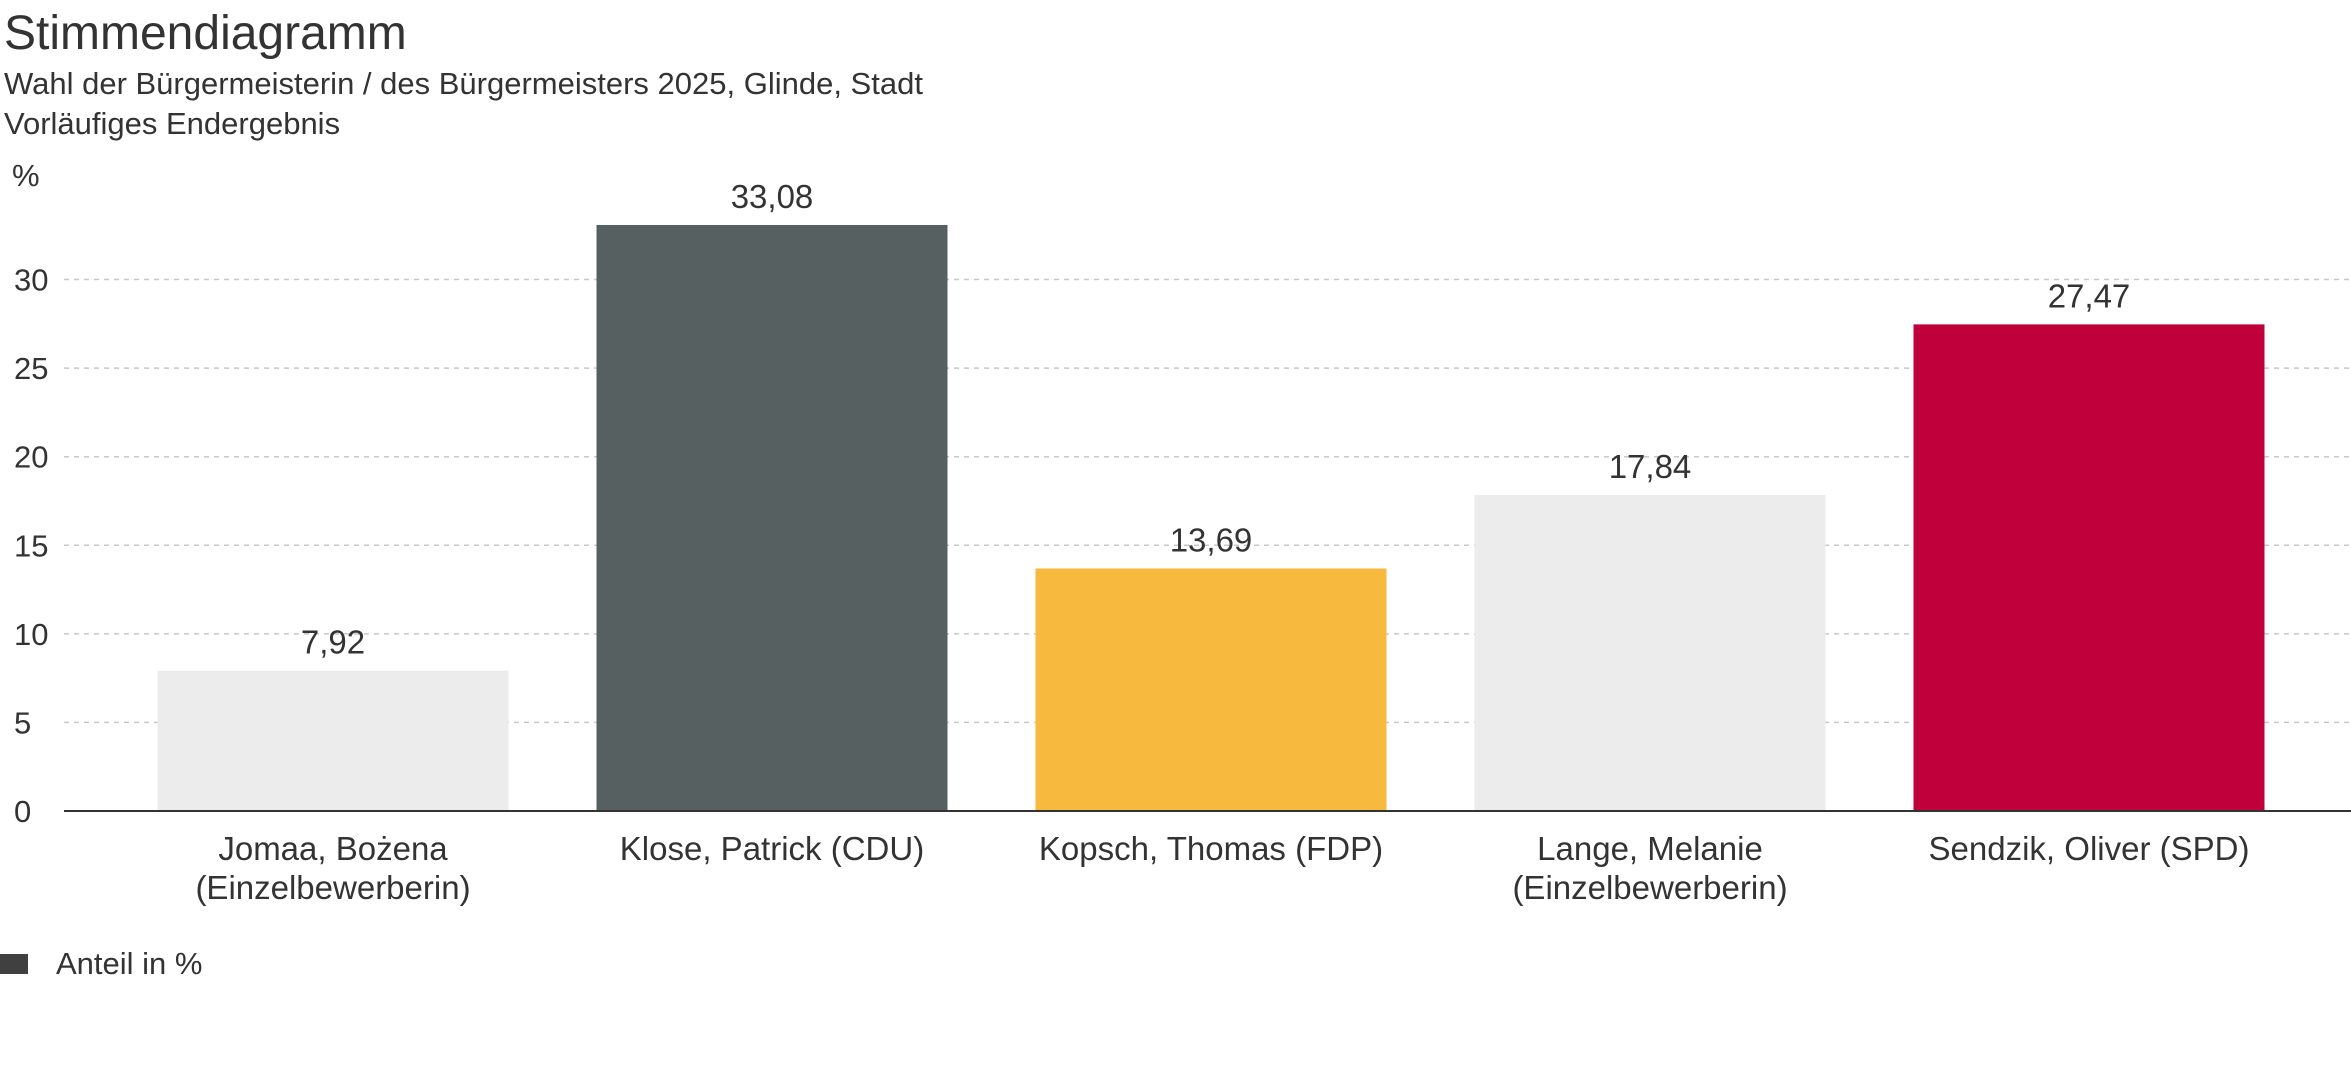 This screenshot has width=2351, height=1080. I want to click on x-tick-label-line: Klose, Patrick (CDU), so click(772, 848).